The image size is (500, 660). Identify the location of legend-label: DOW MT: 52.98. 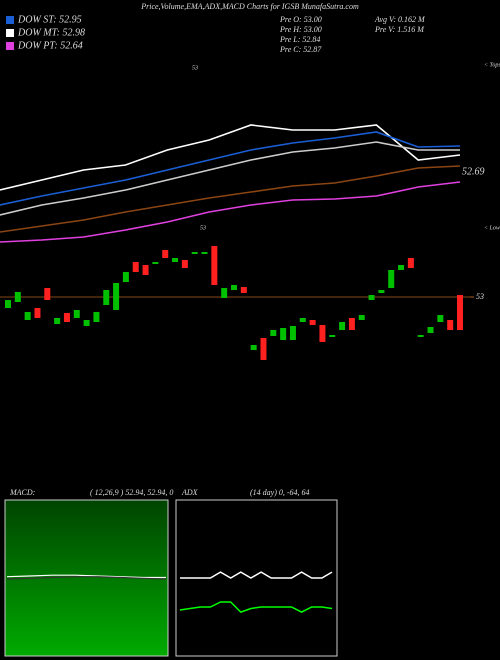
(51, 32).